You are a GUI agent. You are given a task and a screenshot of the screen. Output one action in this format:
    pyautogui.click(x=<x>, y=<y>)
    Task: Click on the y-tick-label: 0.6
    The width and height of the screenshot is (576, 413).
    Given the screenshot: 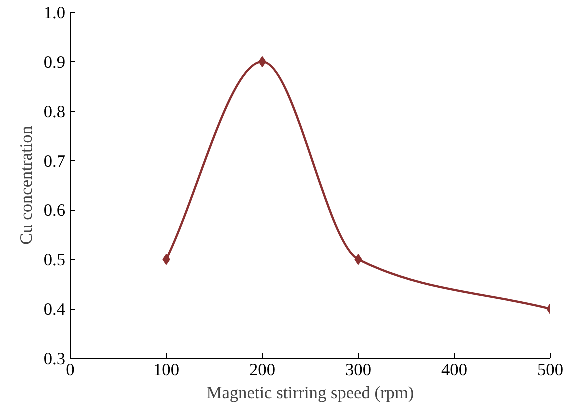 What is the action you would take?
    pyautogui.click(x=55, y=210)
    